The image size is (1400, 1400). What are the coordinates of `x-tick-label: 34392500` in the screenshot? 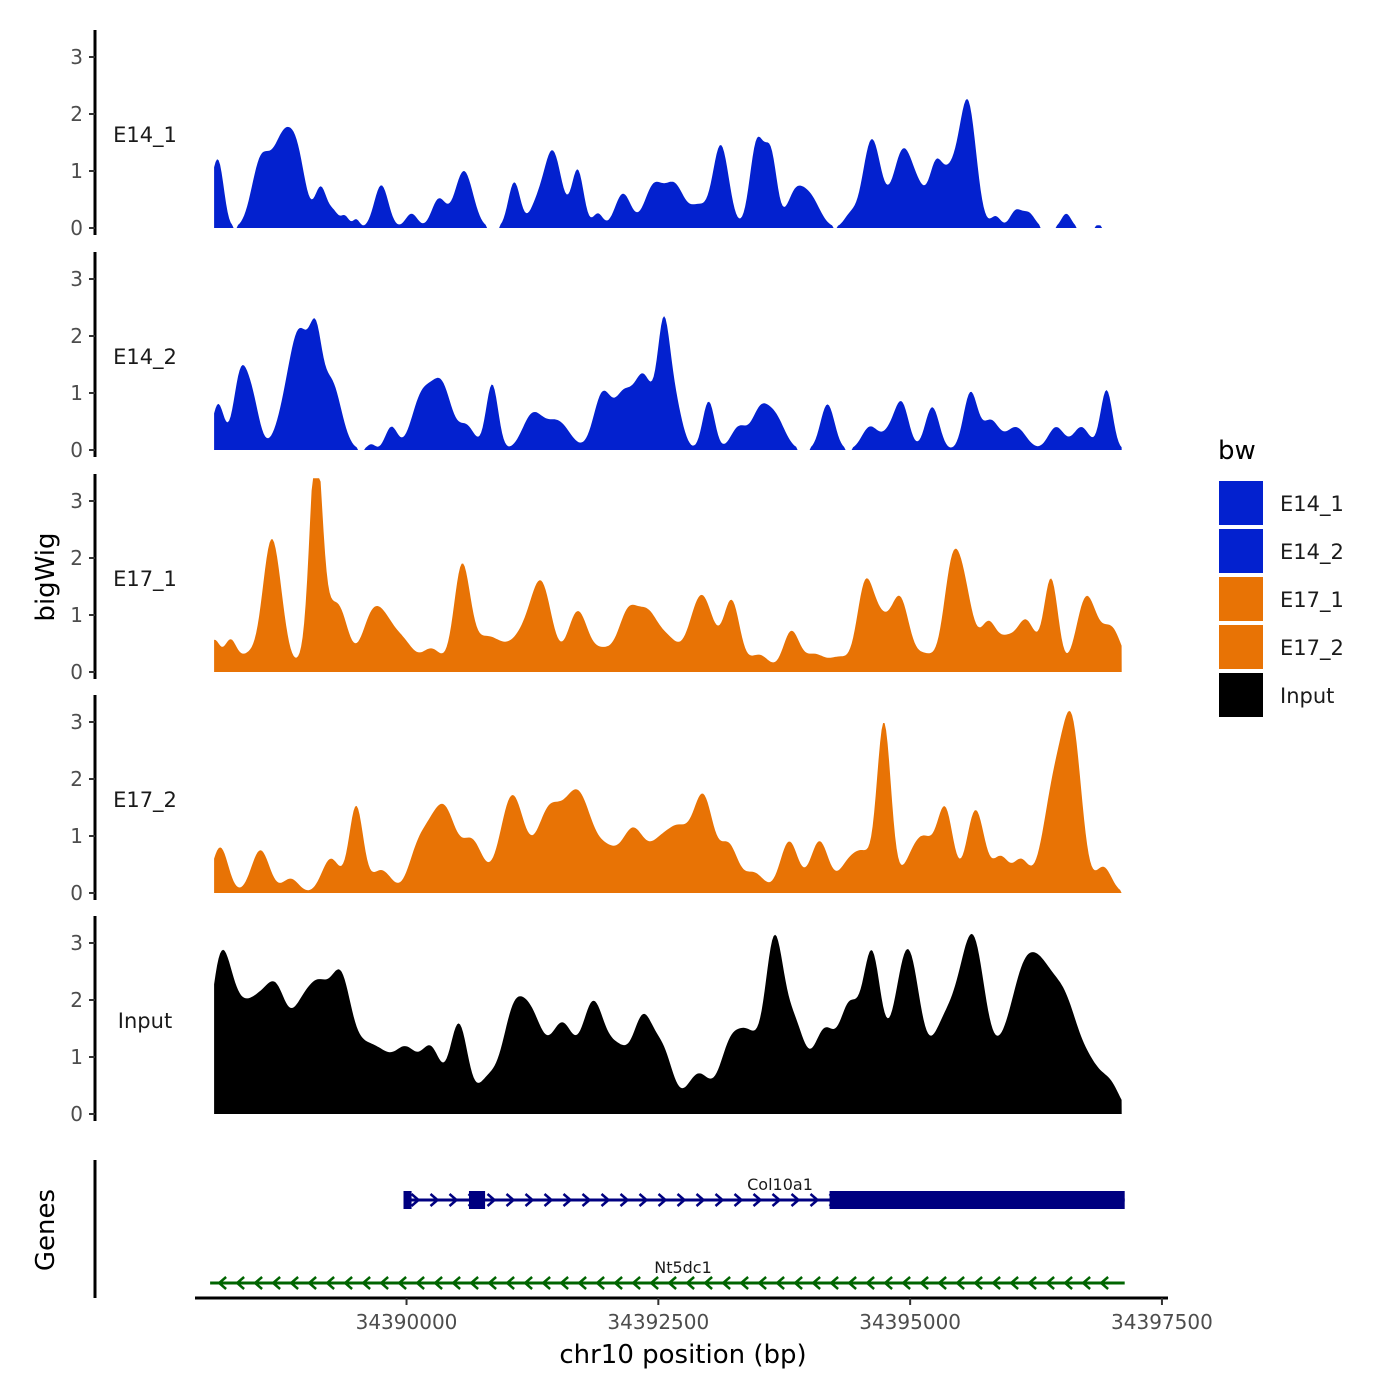 It's located at (658, 1322).